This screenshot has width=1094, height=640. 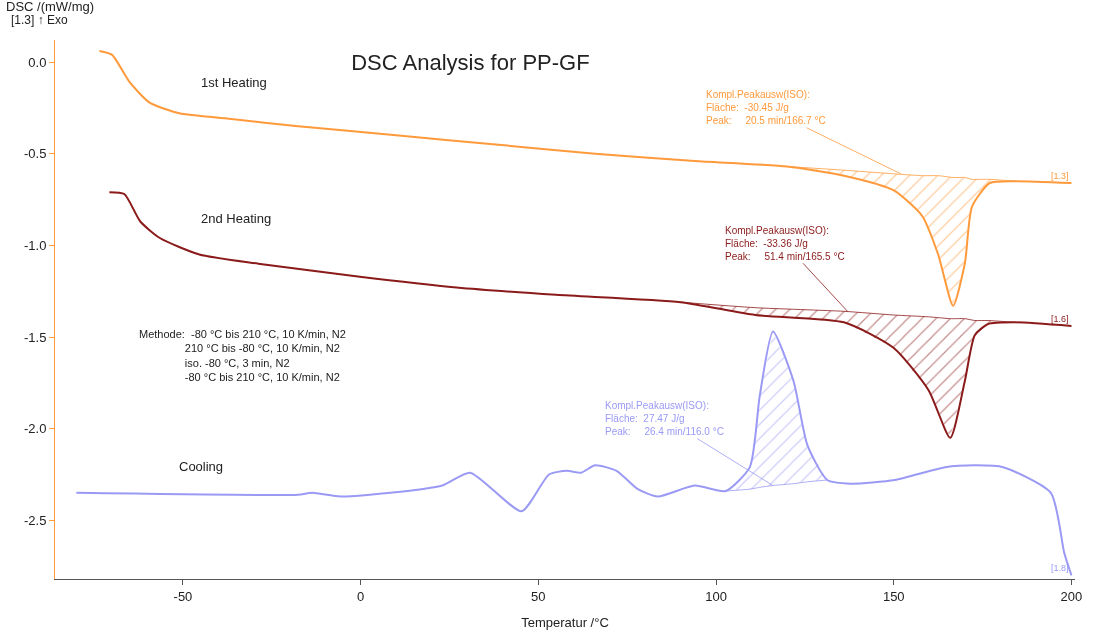 I want to click on annotation: [1.6], so click(x=1060, y=319).